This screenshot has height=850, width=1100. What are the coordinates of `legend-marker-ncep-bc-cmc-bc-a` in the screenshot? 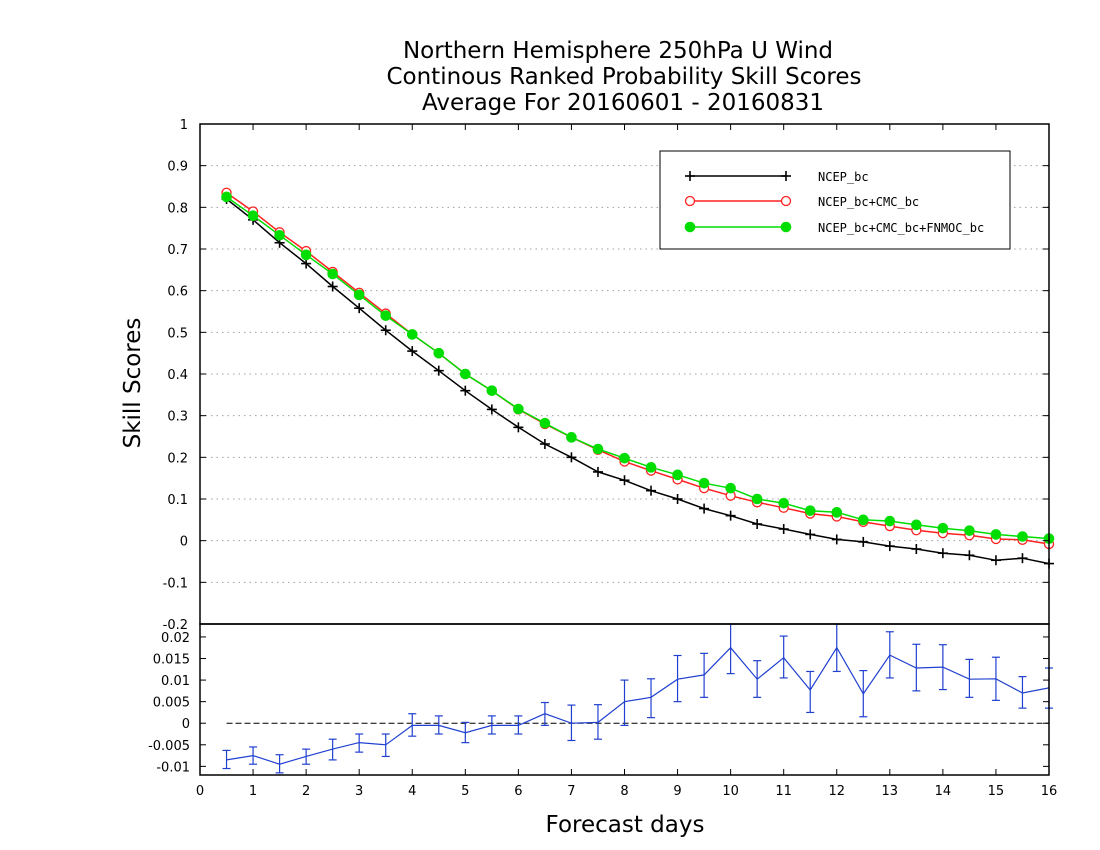 It's located at (690, 201).